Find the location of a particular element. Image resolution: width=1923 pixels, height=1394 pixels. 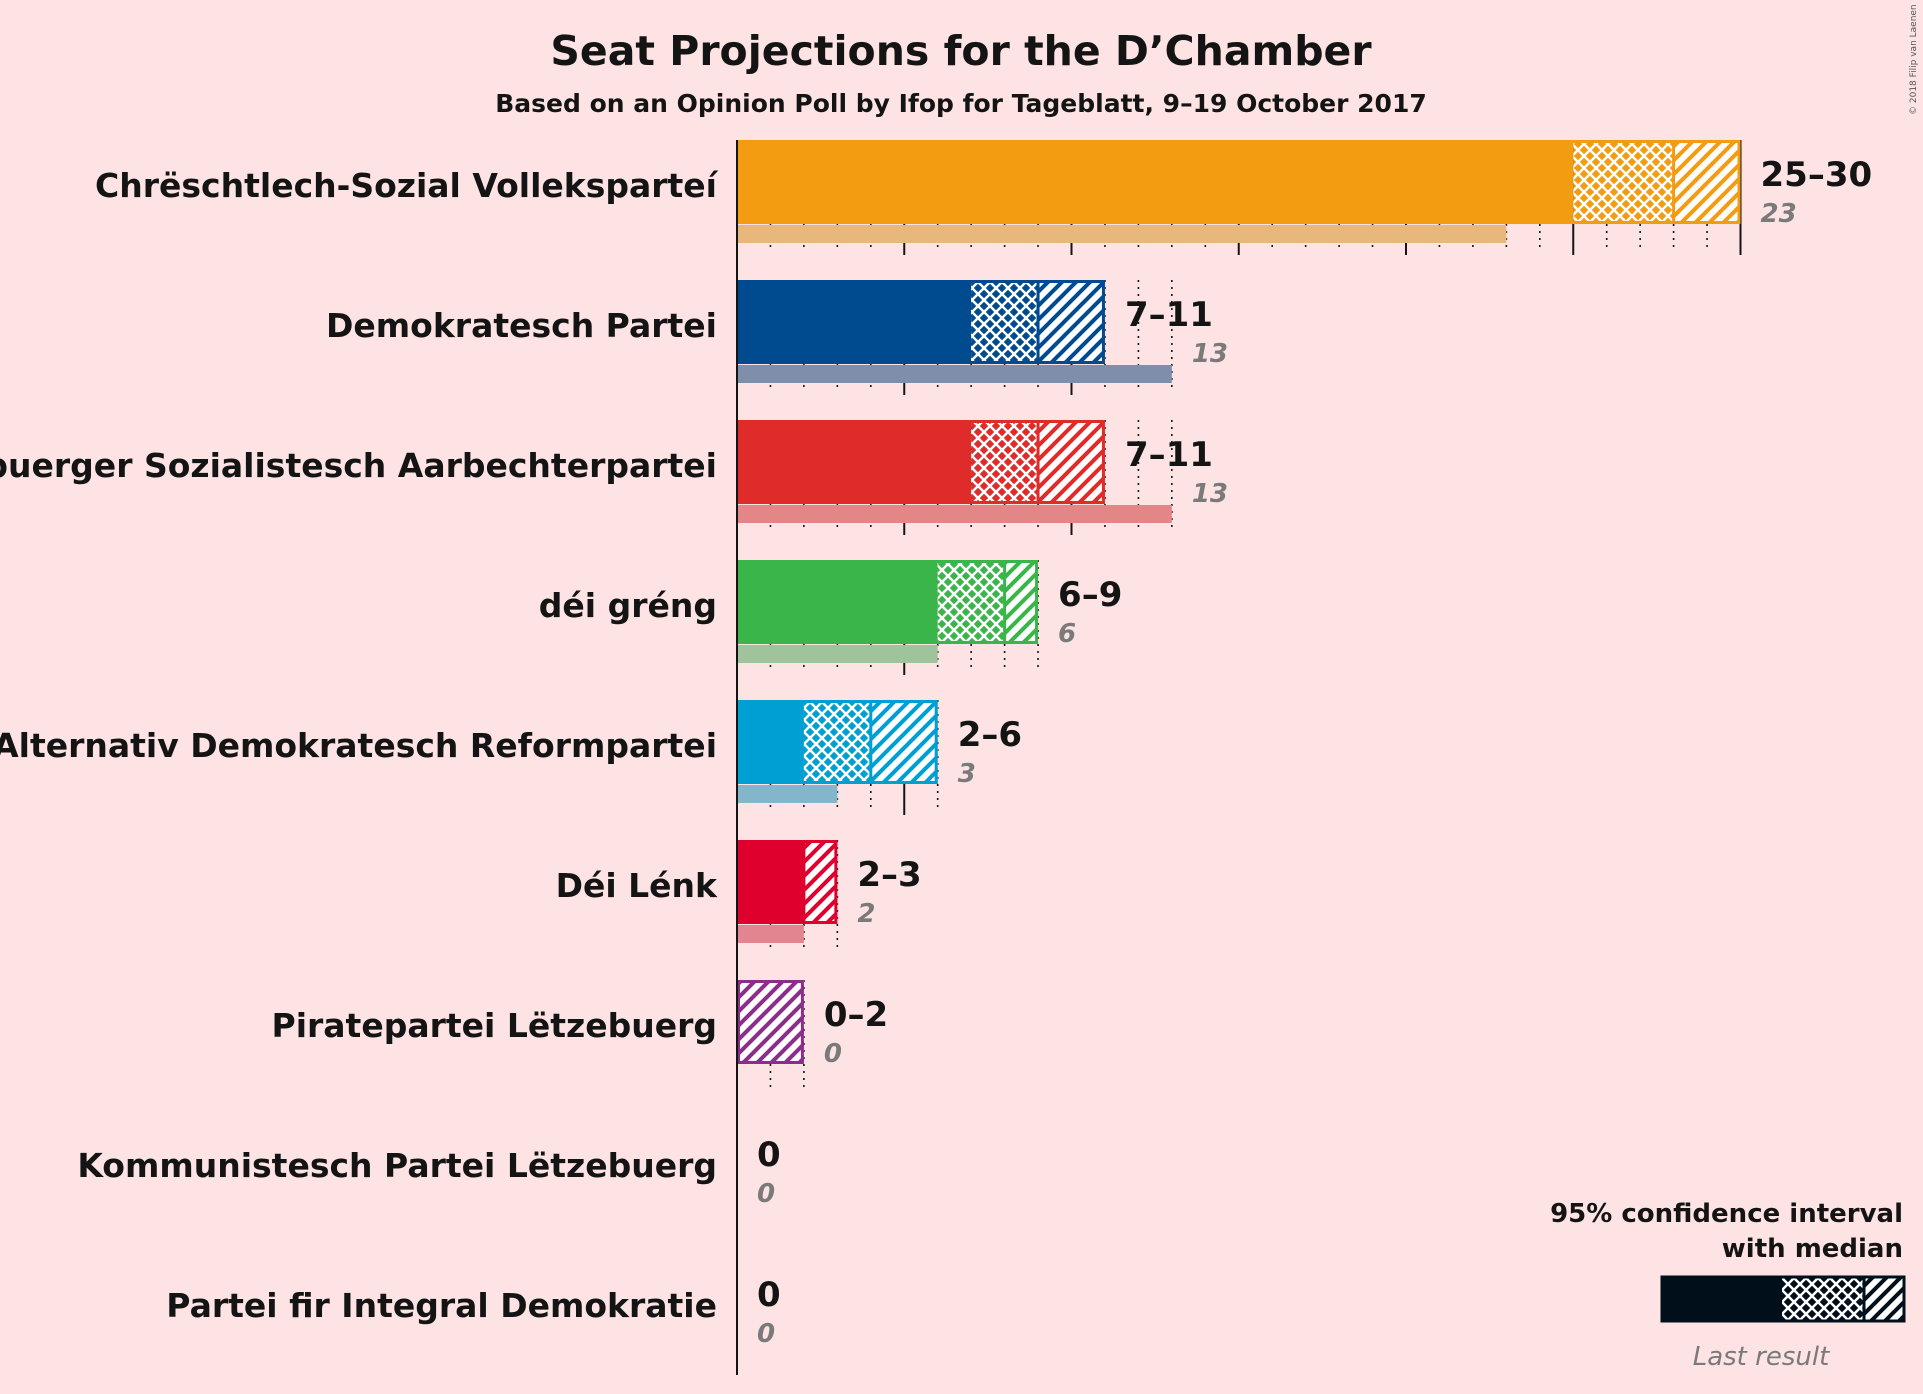

range-label-8: 0 is located at coordinates (769, 1295).